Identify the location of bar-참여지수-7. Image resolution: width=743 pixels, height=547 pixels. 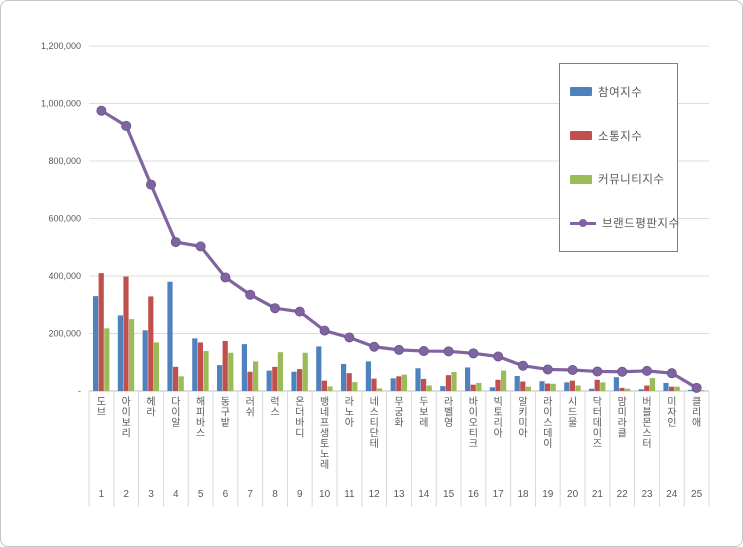
(244, 367).